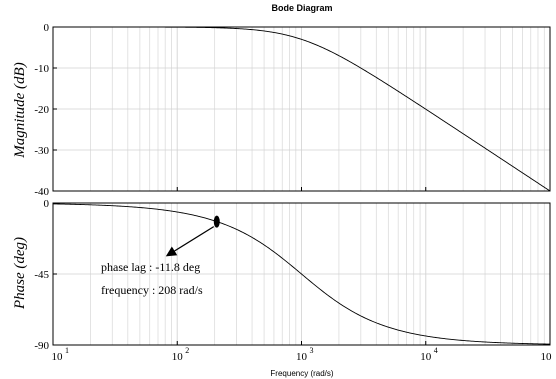  What do you see at coordinates (150, 267) in the screenshot?
I see `annotation-phase-lag: phase lag : -11.8 deg` at bounding box center [150, 267].